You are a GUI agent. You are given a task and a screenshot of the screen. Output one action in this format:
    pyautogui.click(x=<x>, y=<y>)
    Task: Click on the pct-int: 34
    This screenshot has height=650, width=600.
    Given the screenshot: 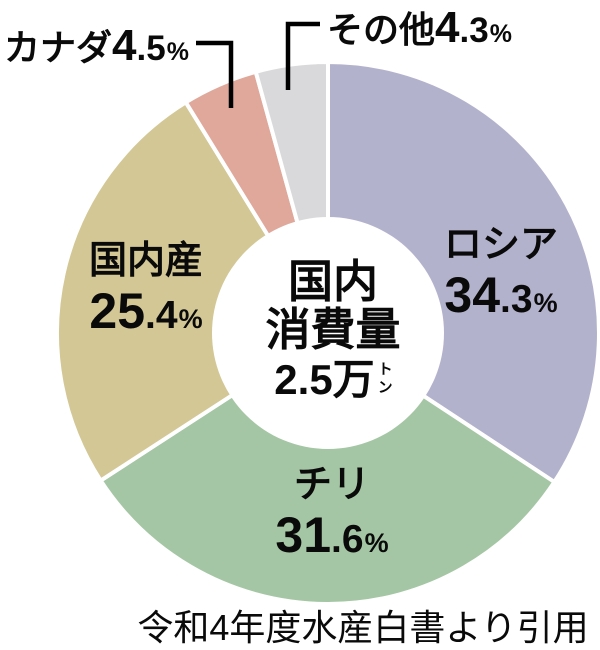 What is the action you would take?
    pyautogui.click(x=472, y=294)
    